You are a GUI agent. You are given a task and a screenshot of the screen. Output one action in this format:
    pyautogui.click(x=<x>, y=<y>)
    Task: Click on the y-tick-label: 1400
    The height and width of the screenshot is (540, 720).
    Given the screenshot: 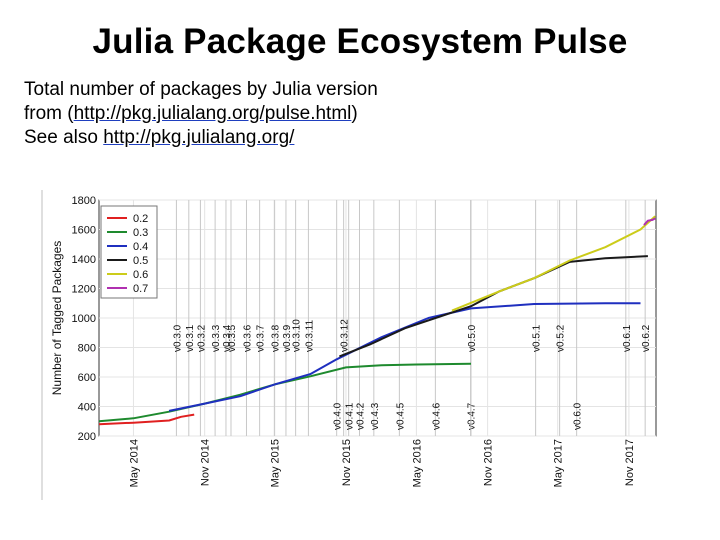 What is the action you would take?
    pyautogui.click(x=84, y=260)
    